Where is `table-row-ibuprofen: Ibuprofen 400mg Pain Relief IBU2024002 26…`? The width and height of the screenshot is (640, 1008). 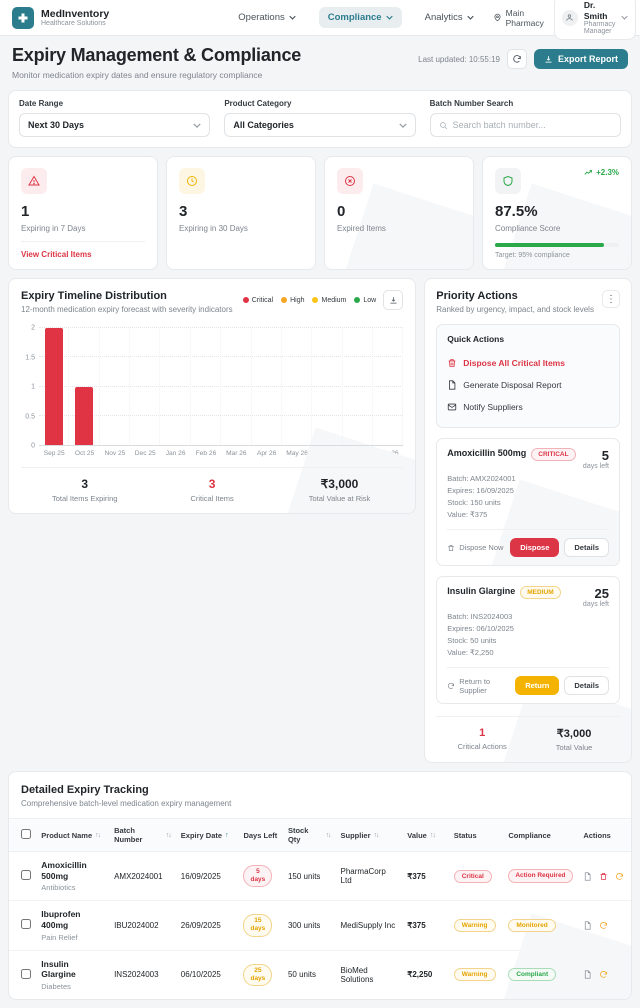
table-row-ibuprofen: Ibuprofen 400mg Pain Relief IBU2024002 26… is located at coordinates (320, 925).